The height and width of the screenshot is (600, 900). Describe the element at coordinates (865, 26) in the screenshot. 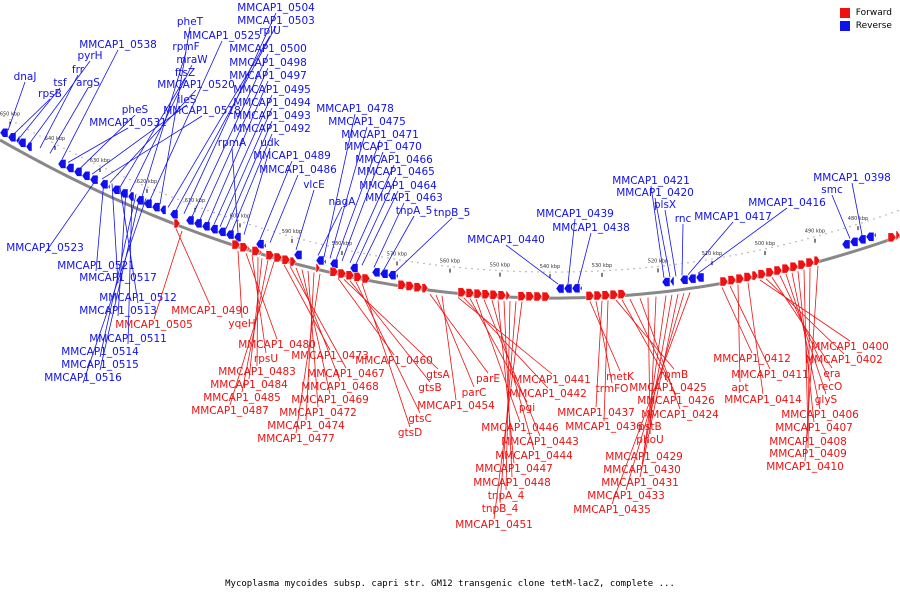

I see `legend-reverse: Reverse` at that location.